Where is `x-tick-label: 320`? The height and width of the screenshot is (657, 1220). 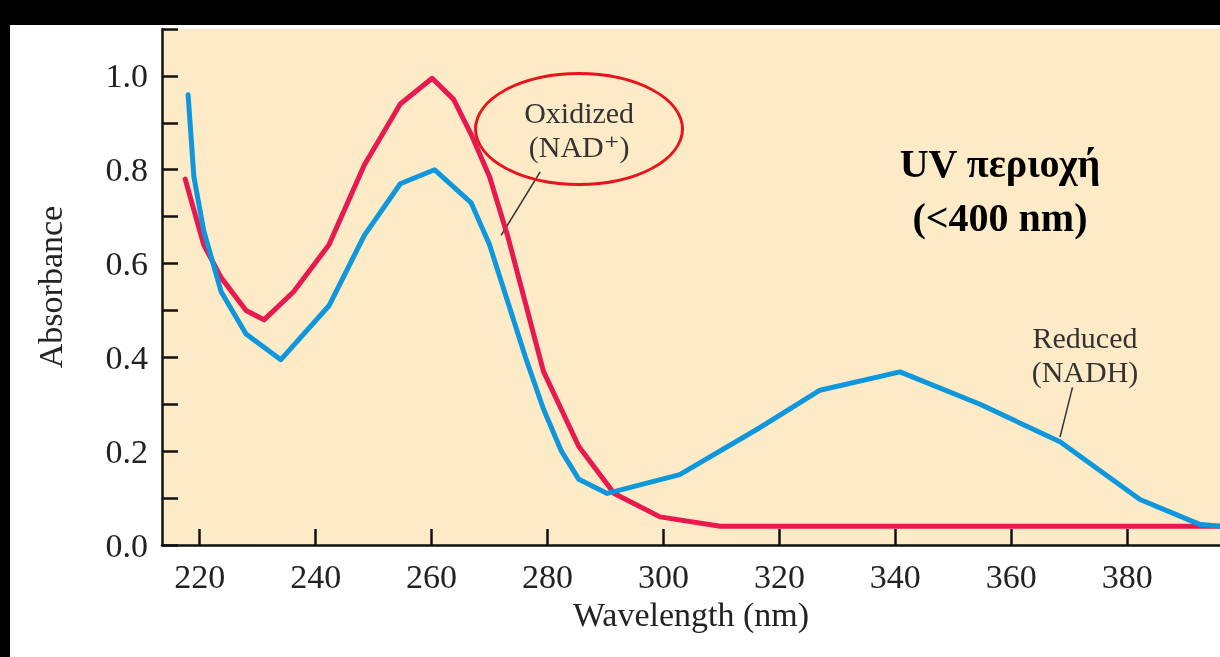
x-tick-label: 320 is located at coordinates (779, 576).